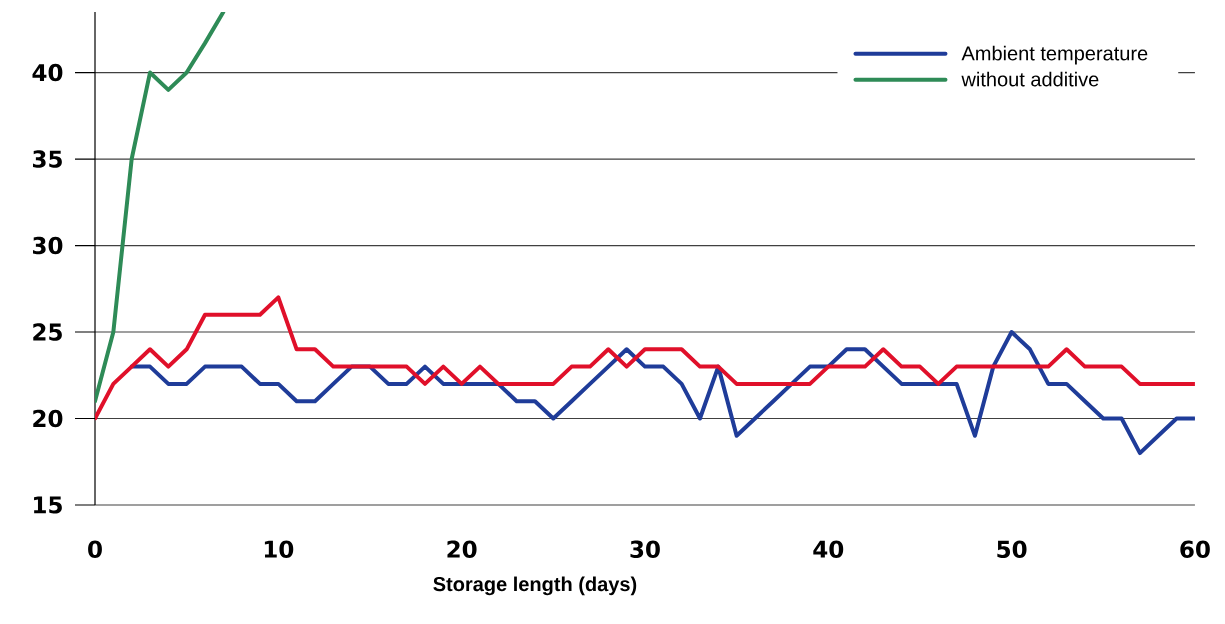  What do you see at coordinates (47, 72) in the screenshot?
I see `y-tick-label: 40` at bounding box center [47, 72].